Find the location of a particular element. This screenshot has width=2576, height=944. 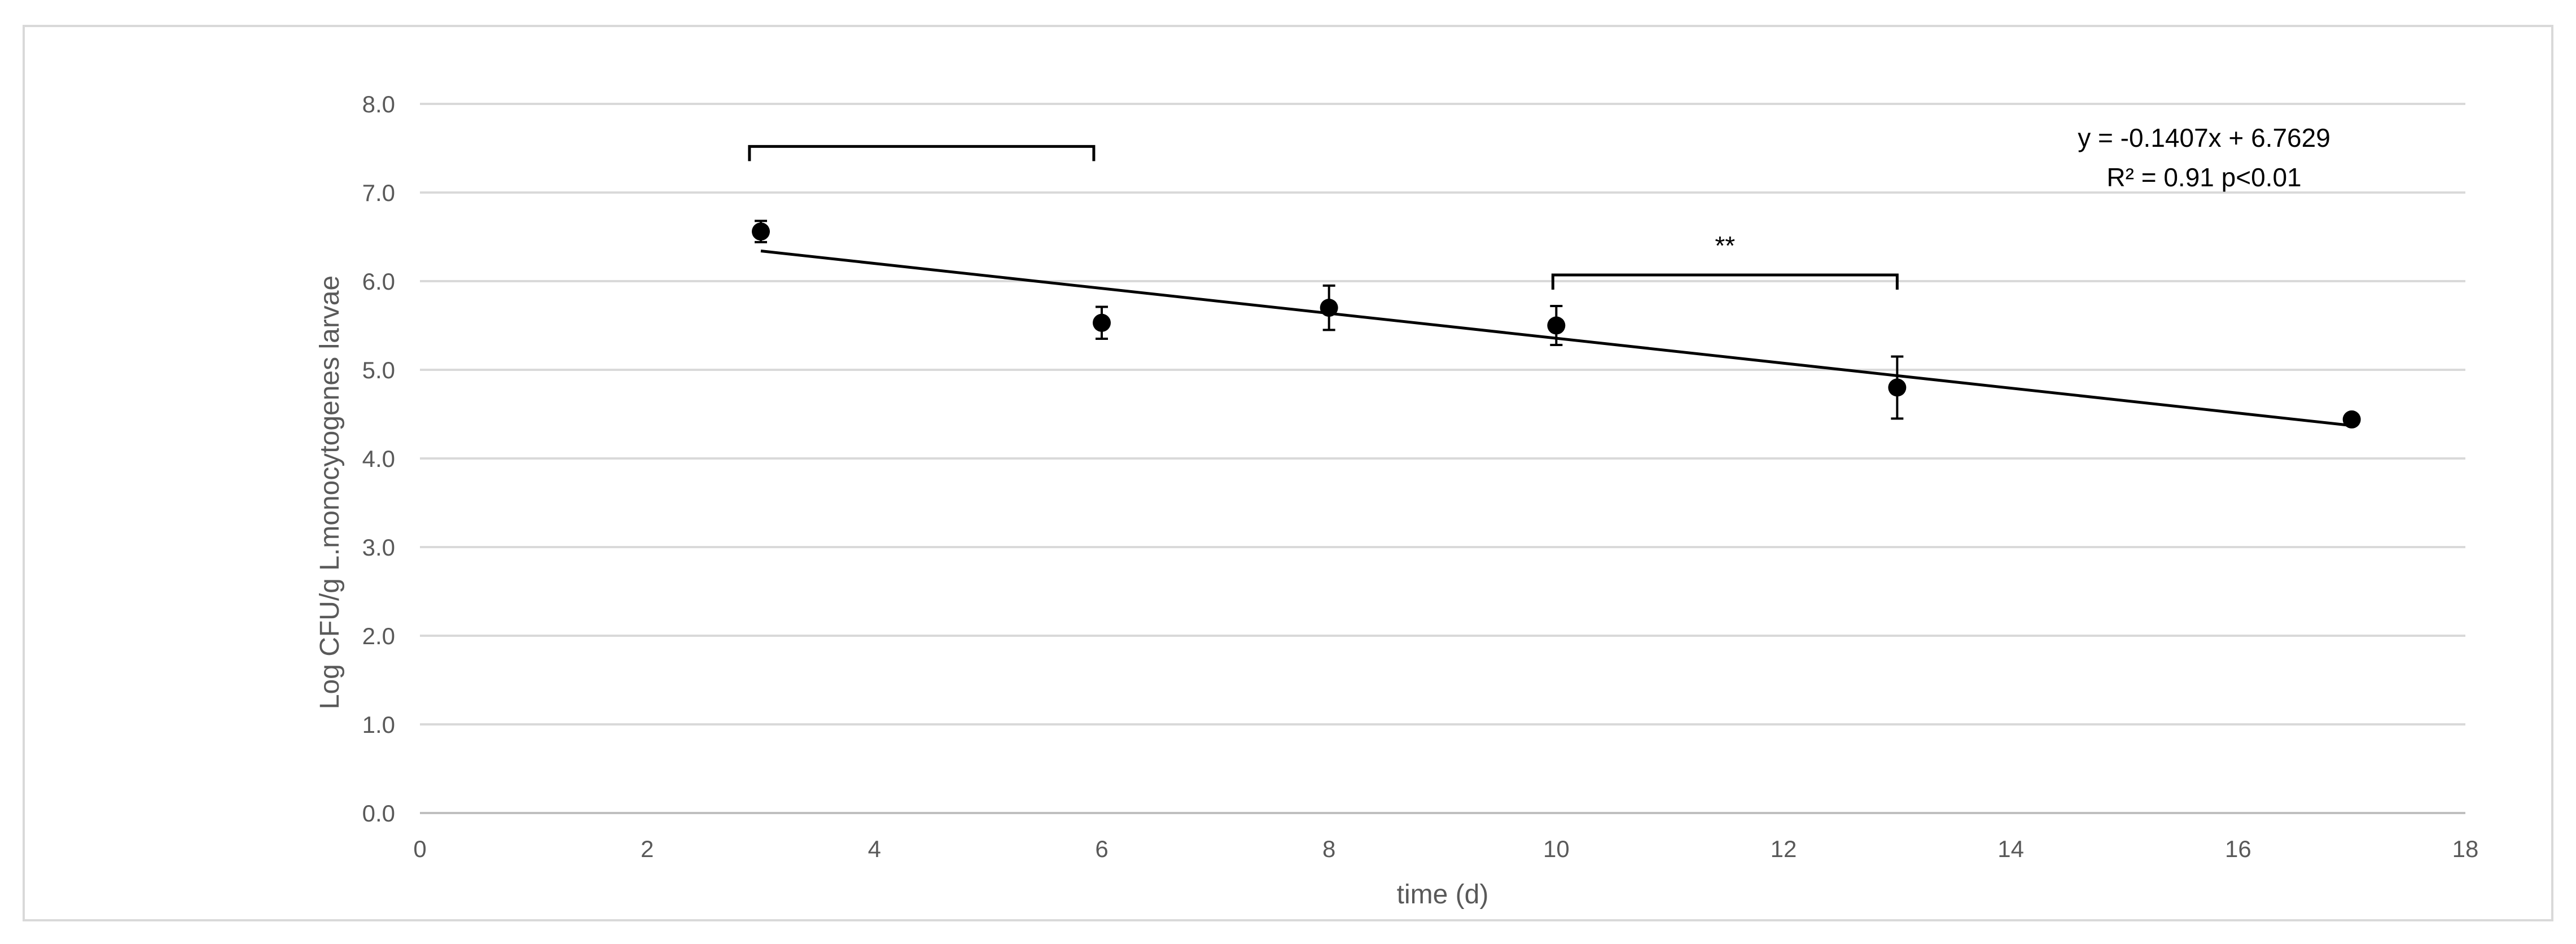

x-tick-label: 2 is located at coordinates (647, 849).